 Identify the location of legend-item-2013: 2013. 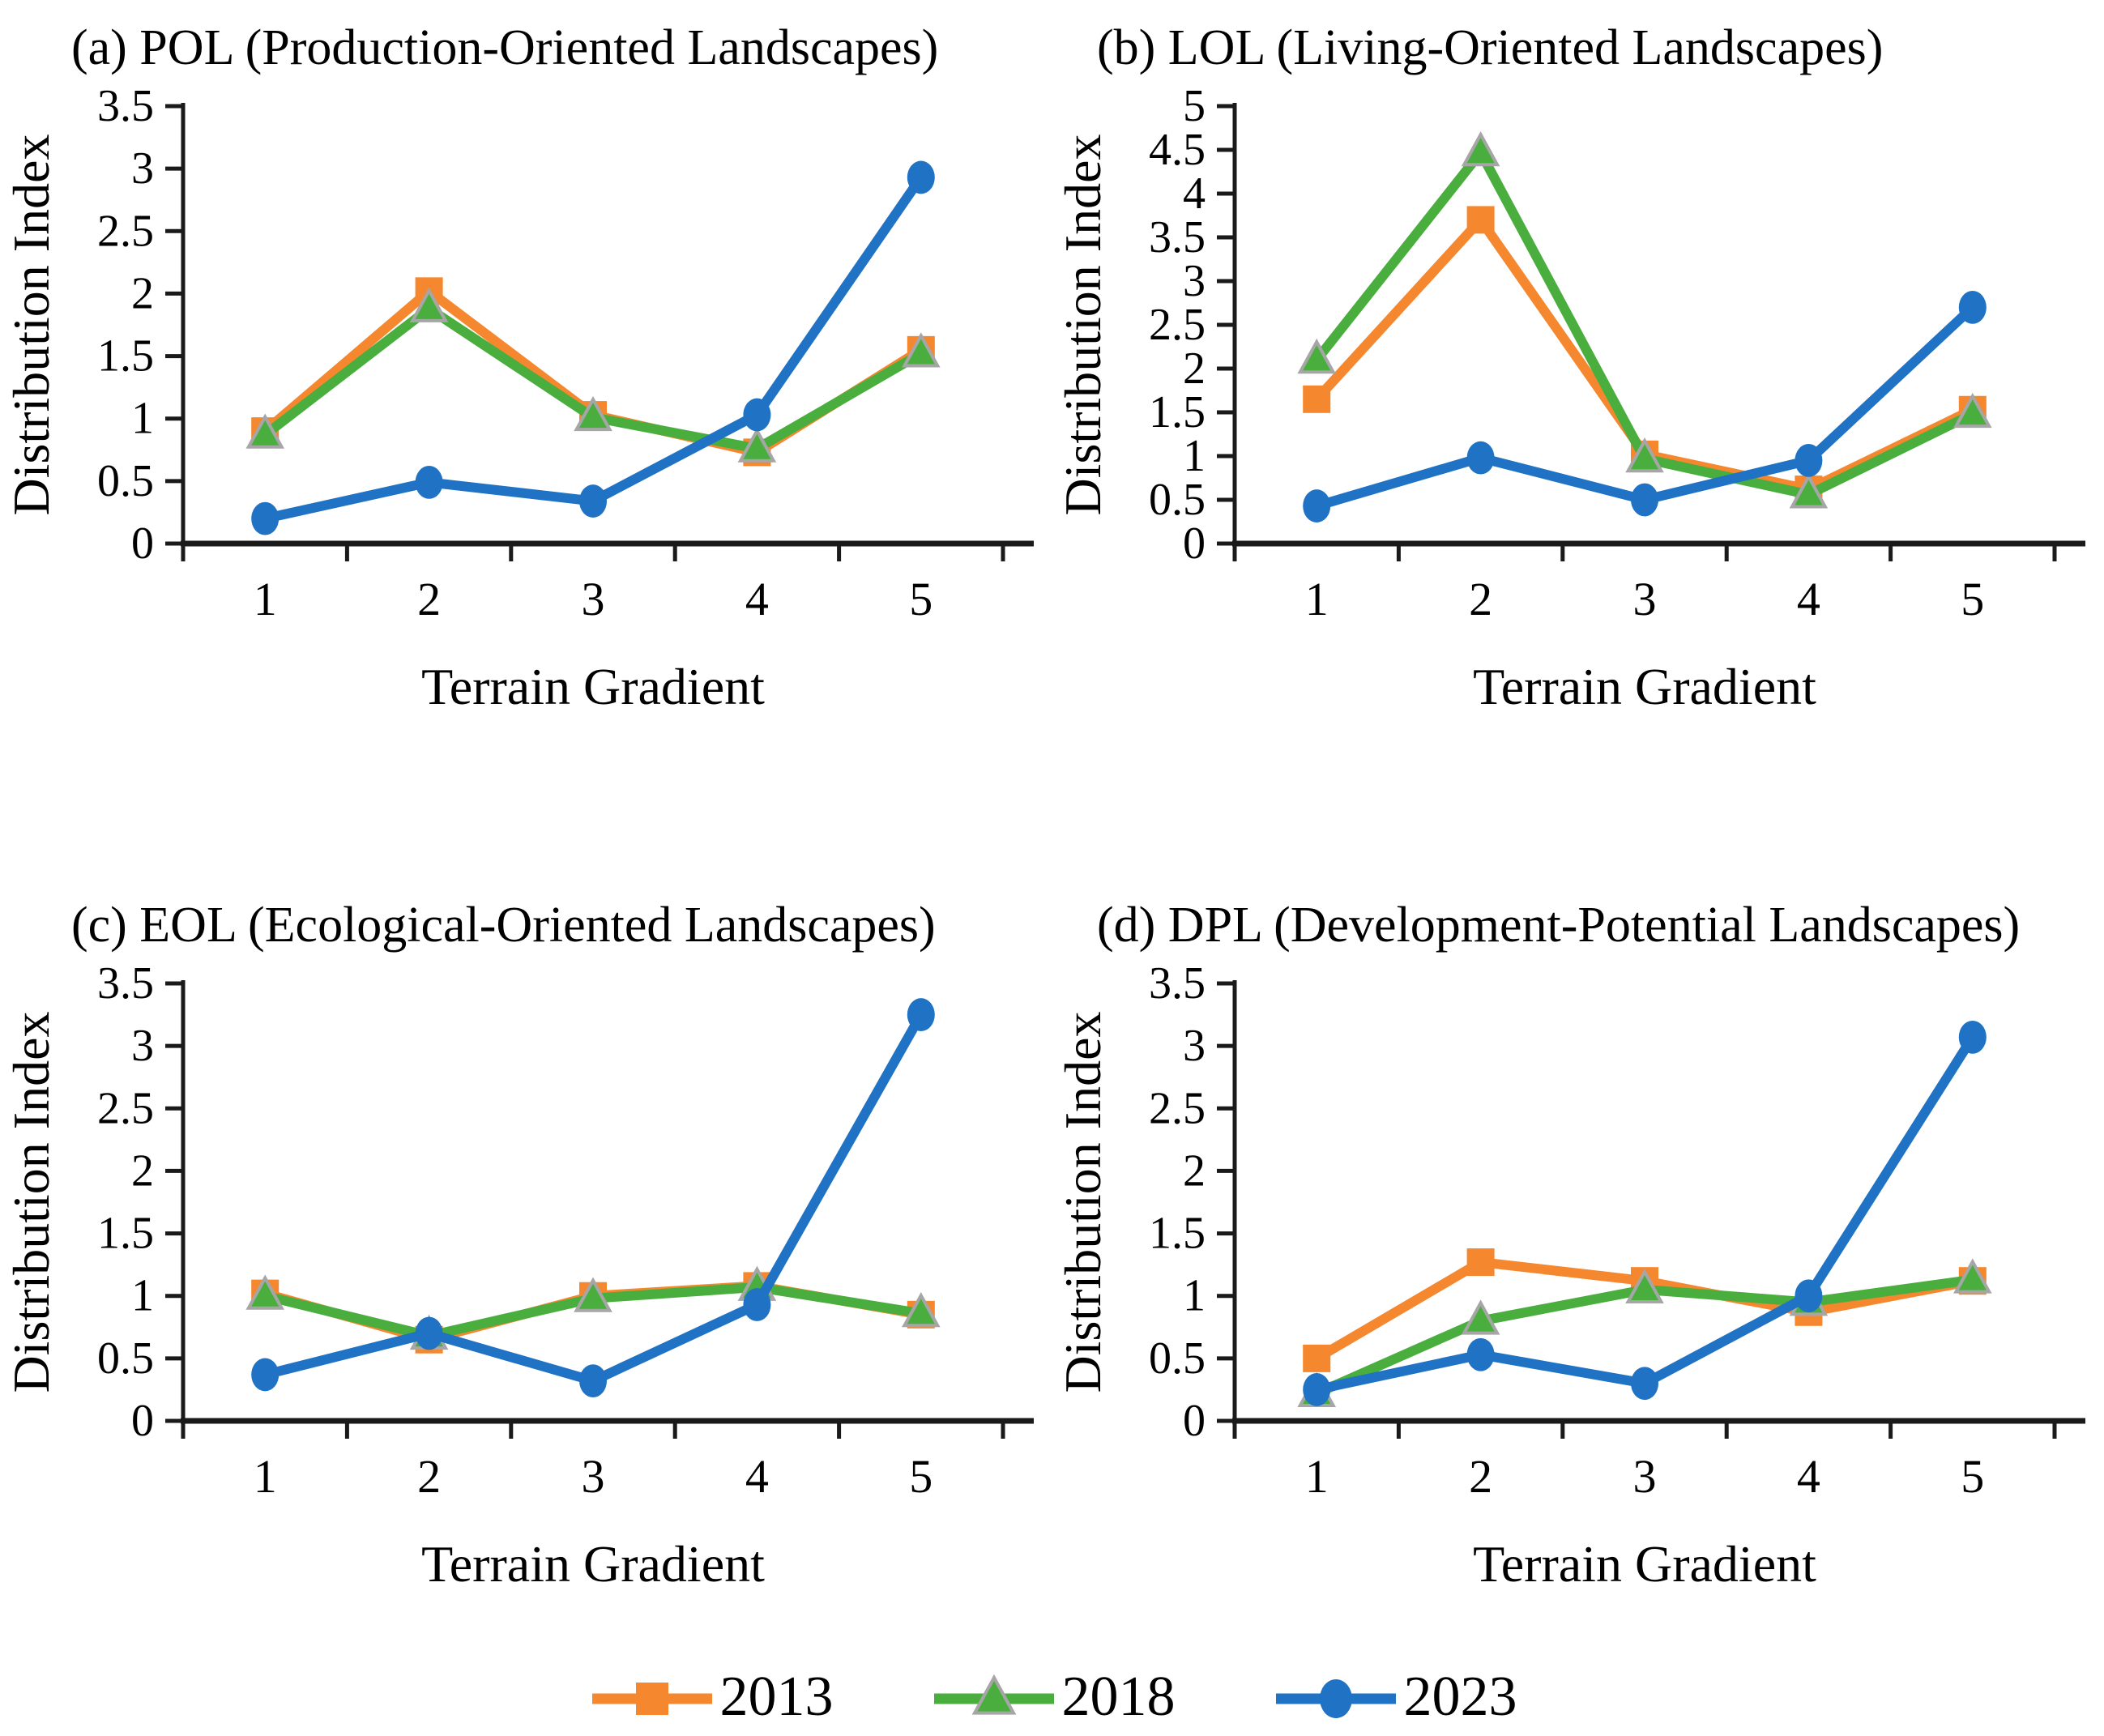
(710, 1697).